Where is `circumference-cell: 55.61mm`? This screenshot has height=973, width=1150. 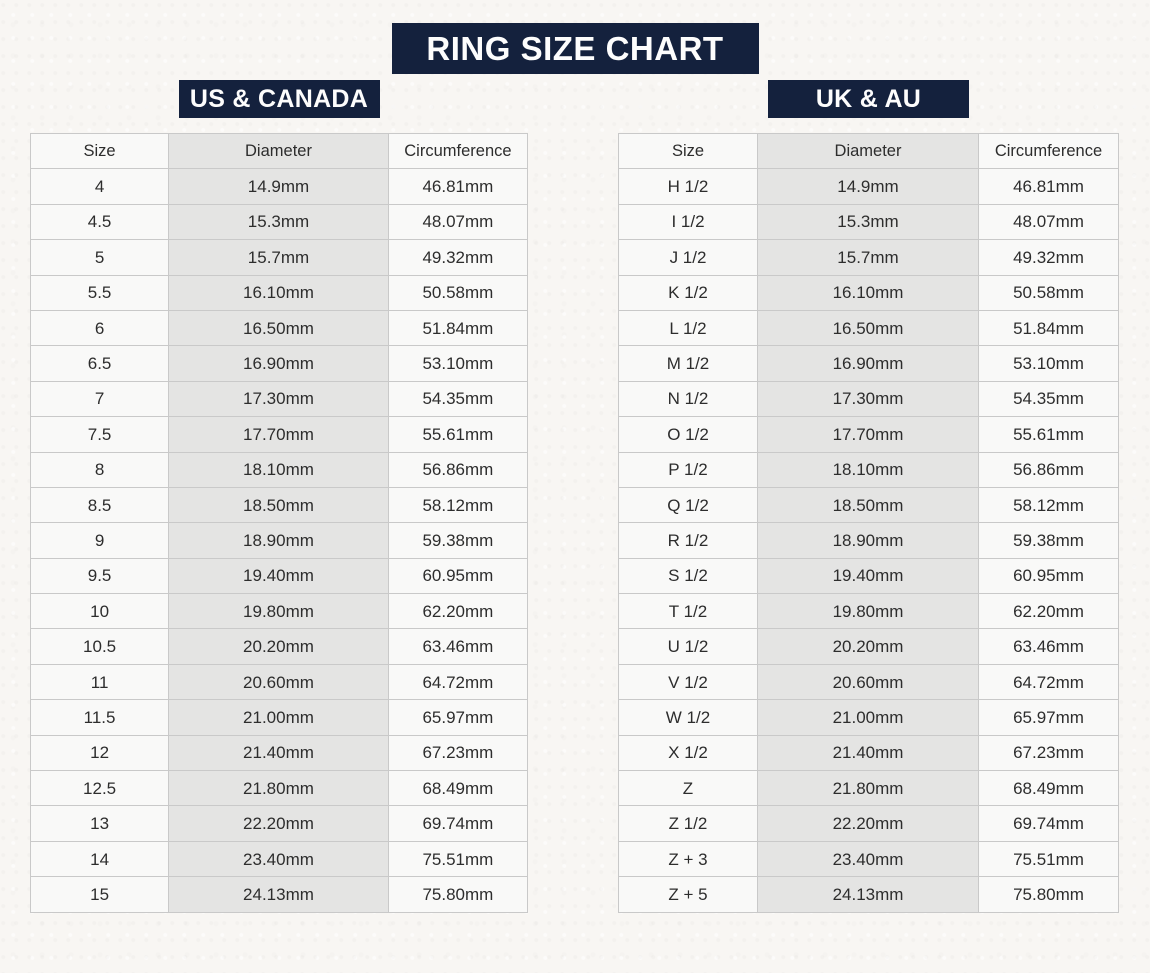
circumference-cell: 55.61mm is located at coordinates (1048, 434).